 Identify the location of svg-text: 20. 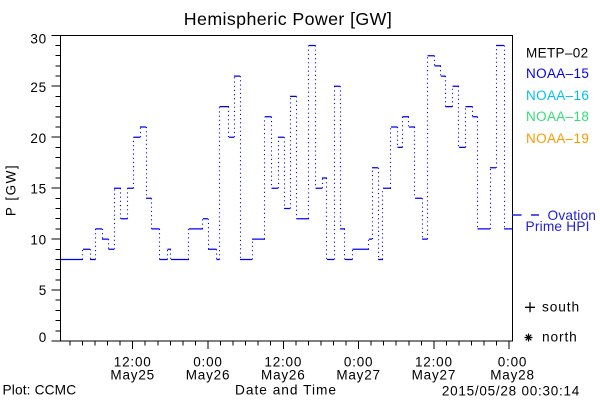
(38, 138).